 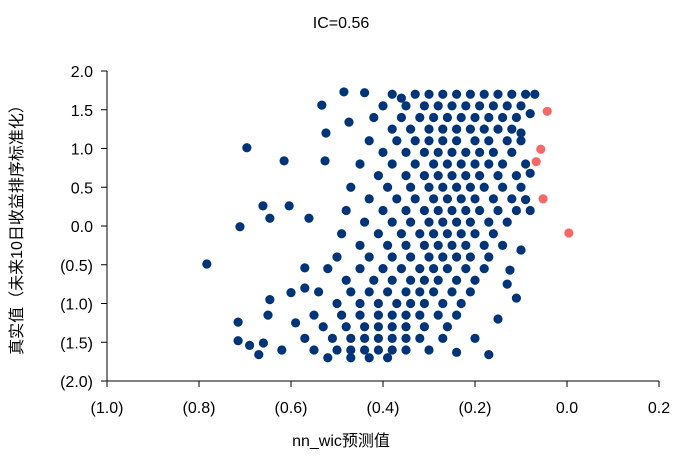 I want to click on y-axis-ticks: 2.0 1.5 1.0 0.5 0.0 (0.5) (1.0) (1.5) (2.0), so click(x=83, y=227).